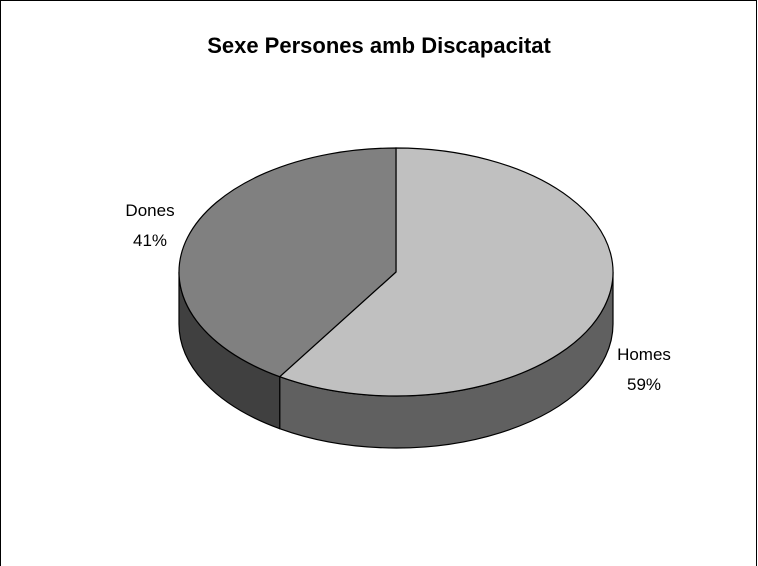  Describe the element at coordinates (287, 262) in the screenshot. I see `pie-slice-dones` at that location.